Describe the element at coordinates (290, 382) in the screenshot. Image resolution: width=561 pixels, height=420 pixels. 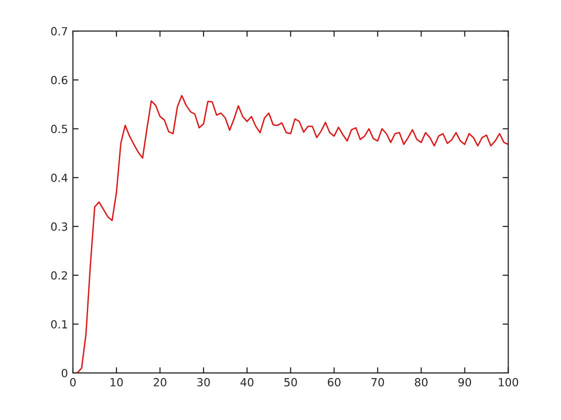
I see `x-tick-label: 50` at that location.